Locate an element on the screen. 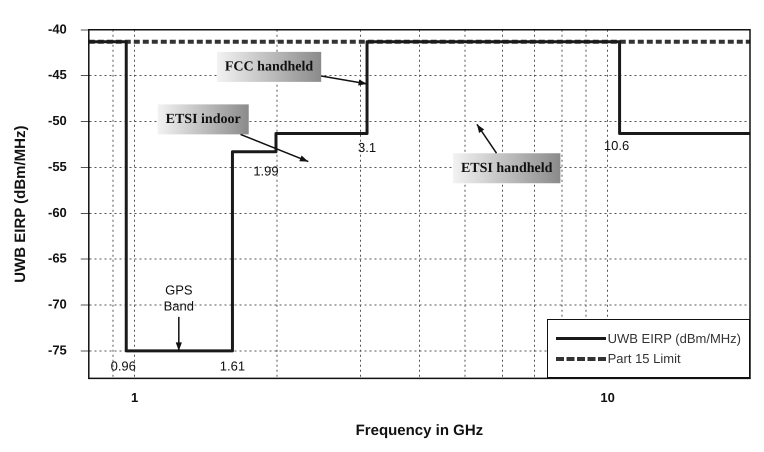 The image size is (764, 452). y-tick-label: -60 is located at coordinates (57, 212).